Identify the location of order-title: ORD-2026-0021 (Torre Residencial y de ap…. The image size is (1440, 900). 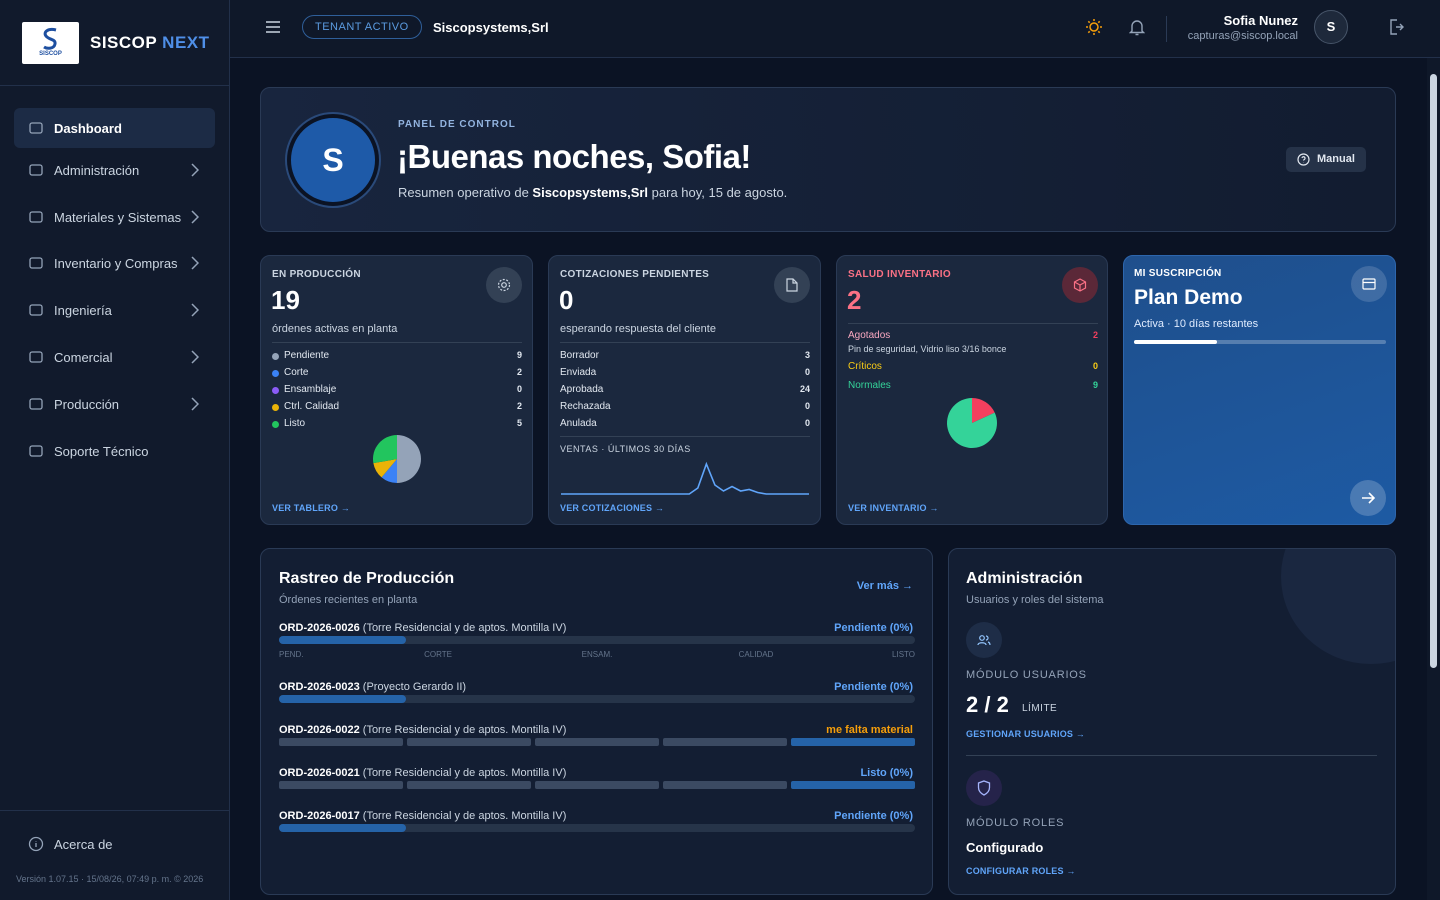
(422, 773).